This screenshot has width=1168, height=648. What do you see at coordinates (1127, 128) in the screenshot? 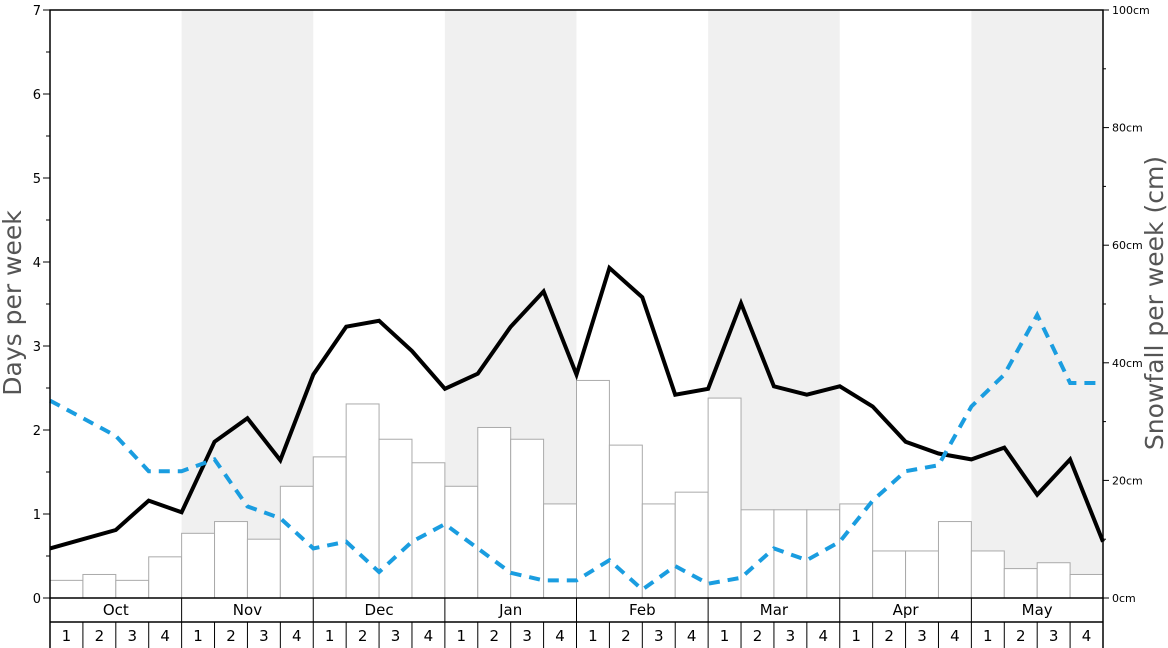
I see `right-tick-label: 80cm` at bounding box center [1127, 128].